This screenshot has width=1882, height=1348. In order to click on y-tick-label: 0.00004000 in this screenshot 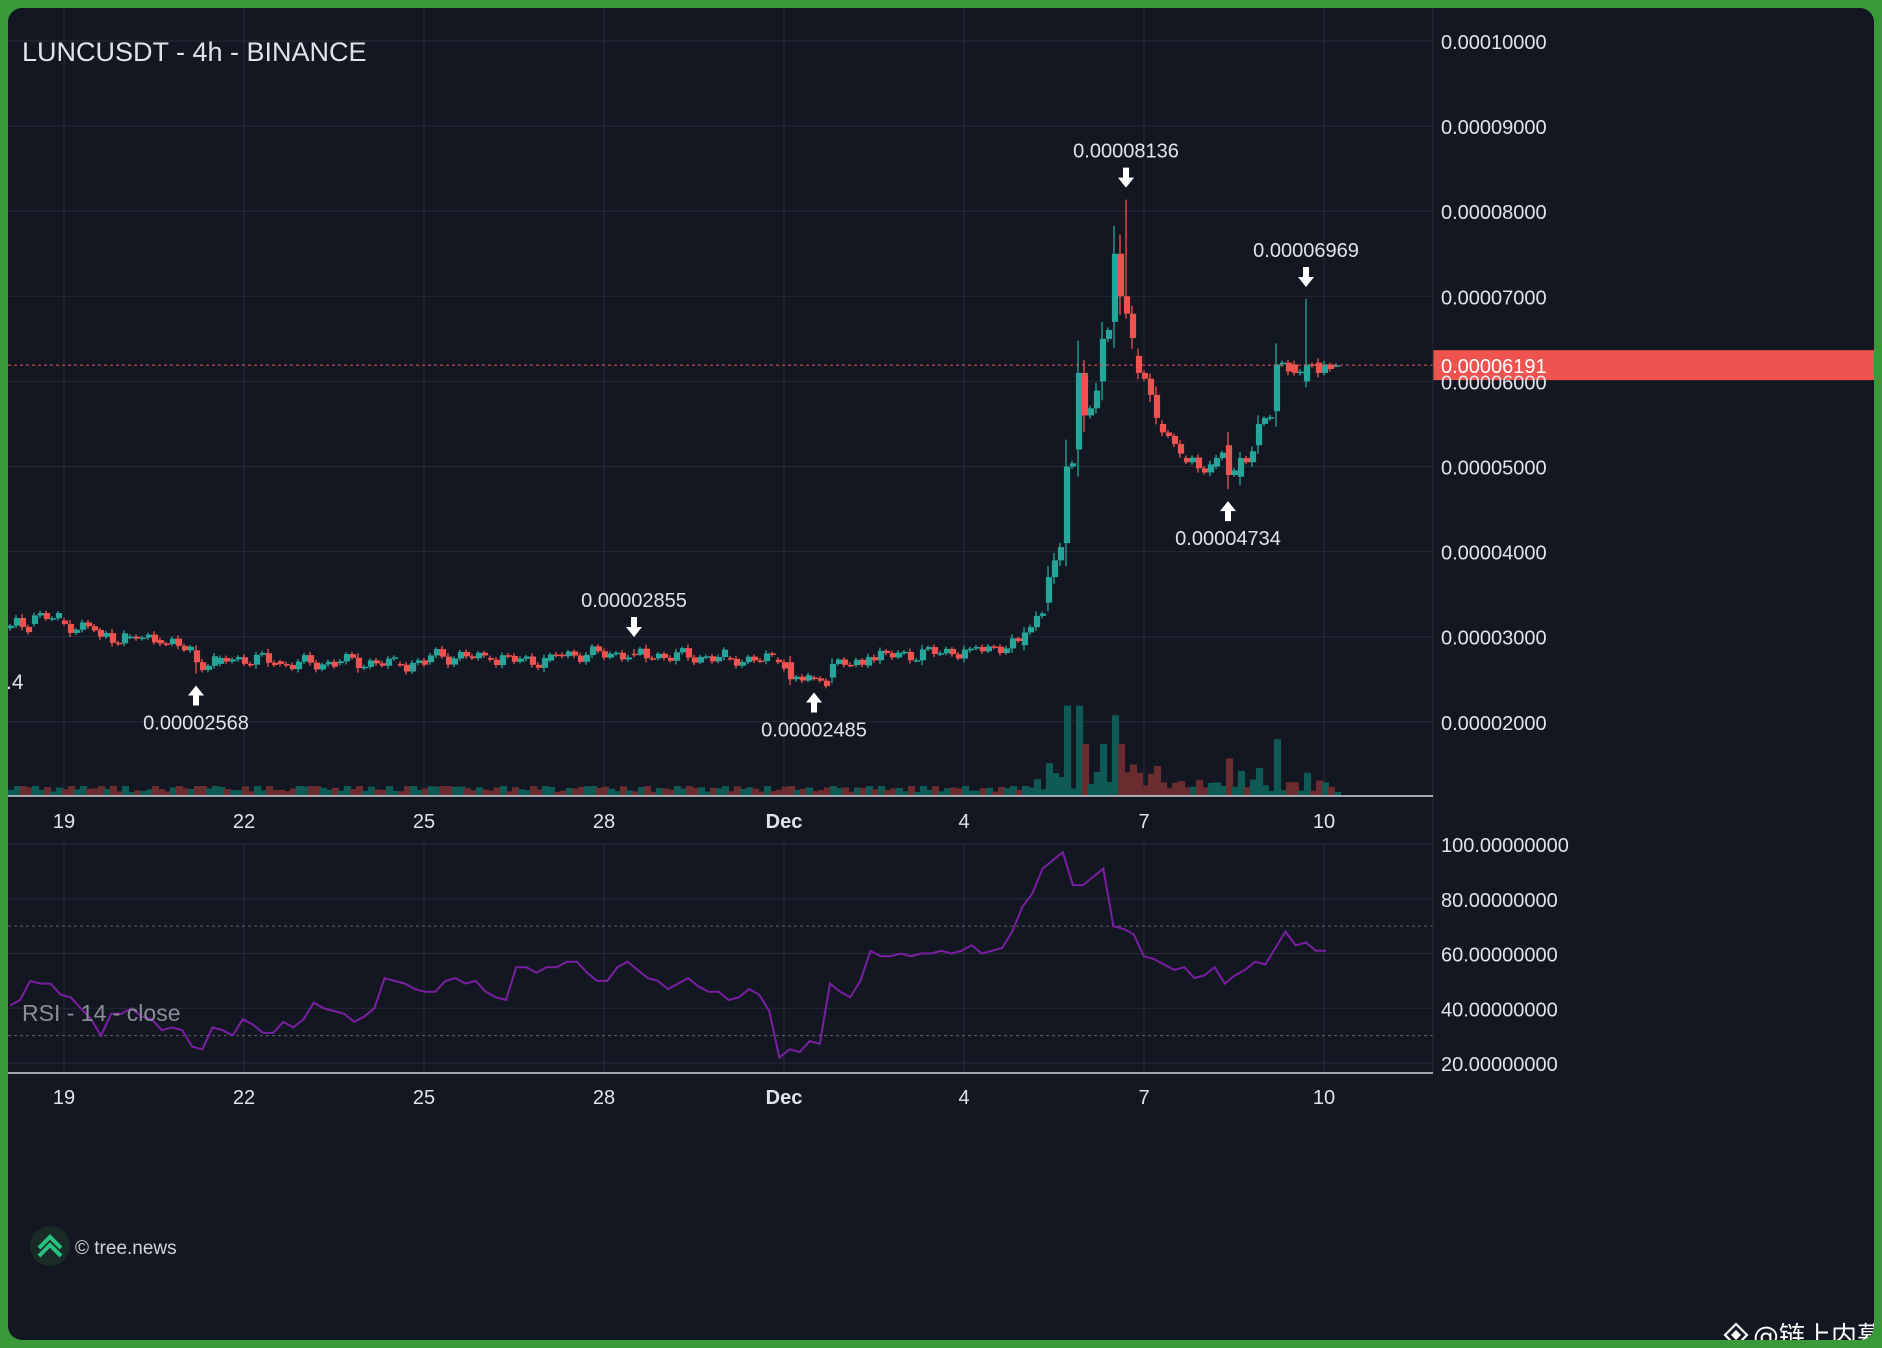, I will do `click(1494, 554)`.